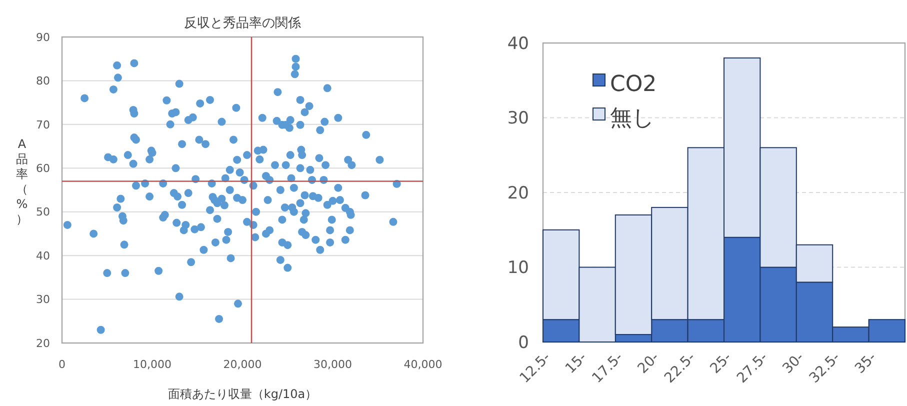 The image size is (907, 406). Describe the element at coordinates (576, 364) in the screenshot. I see `x-tick-label: 15-` at that location.